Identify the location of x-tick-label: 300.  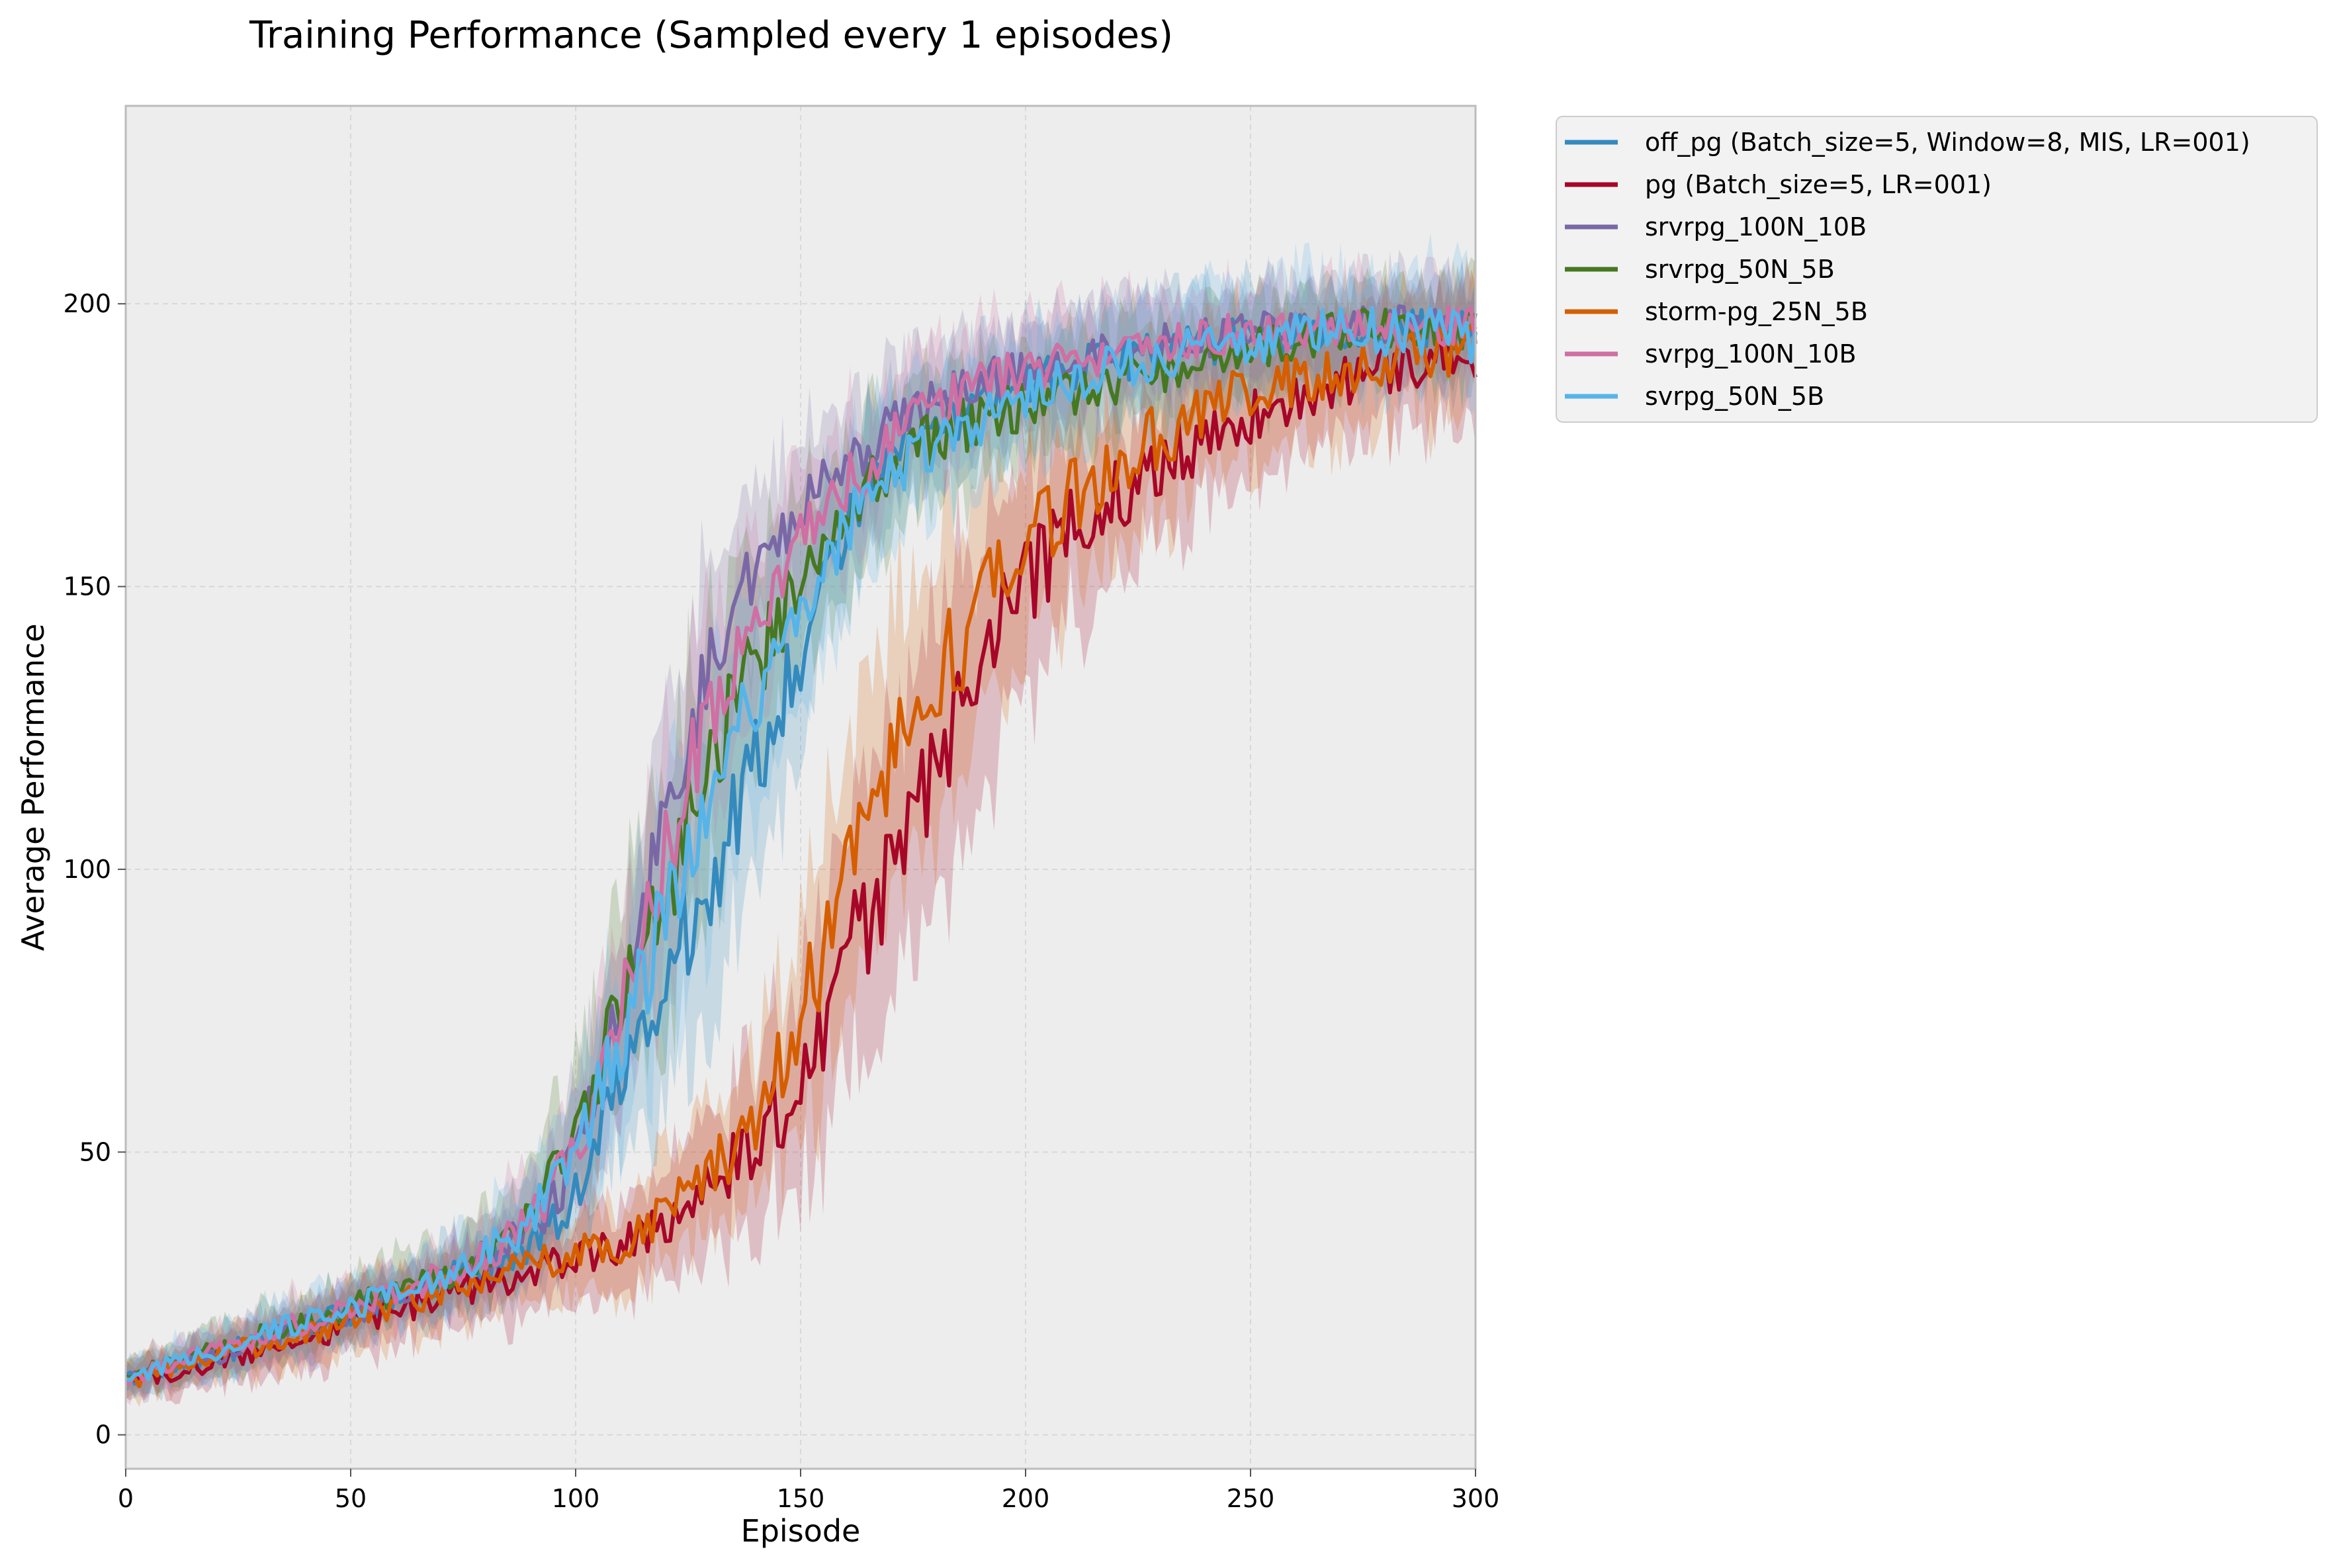
(1476, 1499).